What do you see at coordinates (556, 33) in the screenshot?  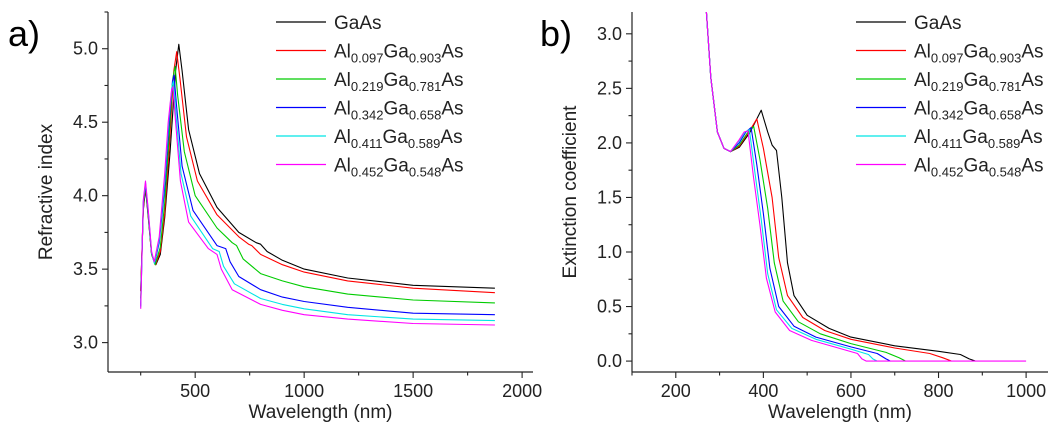 I see `panel-label: b)` at bounding box center [556, 33].